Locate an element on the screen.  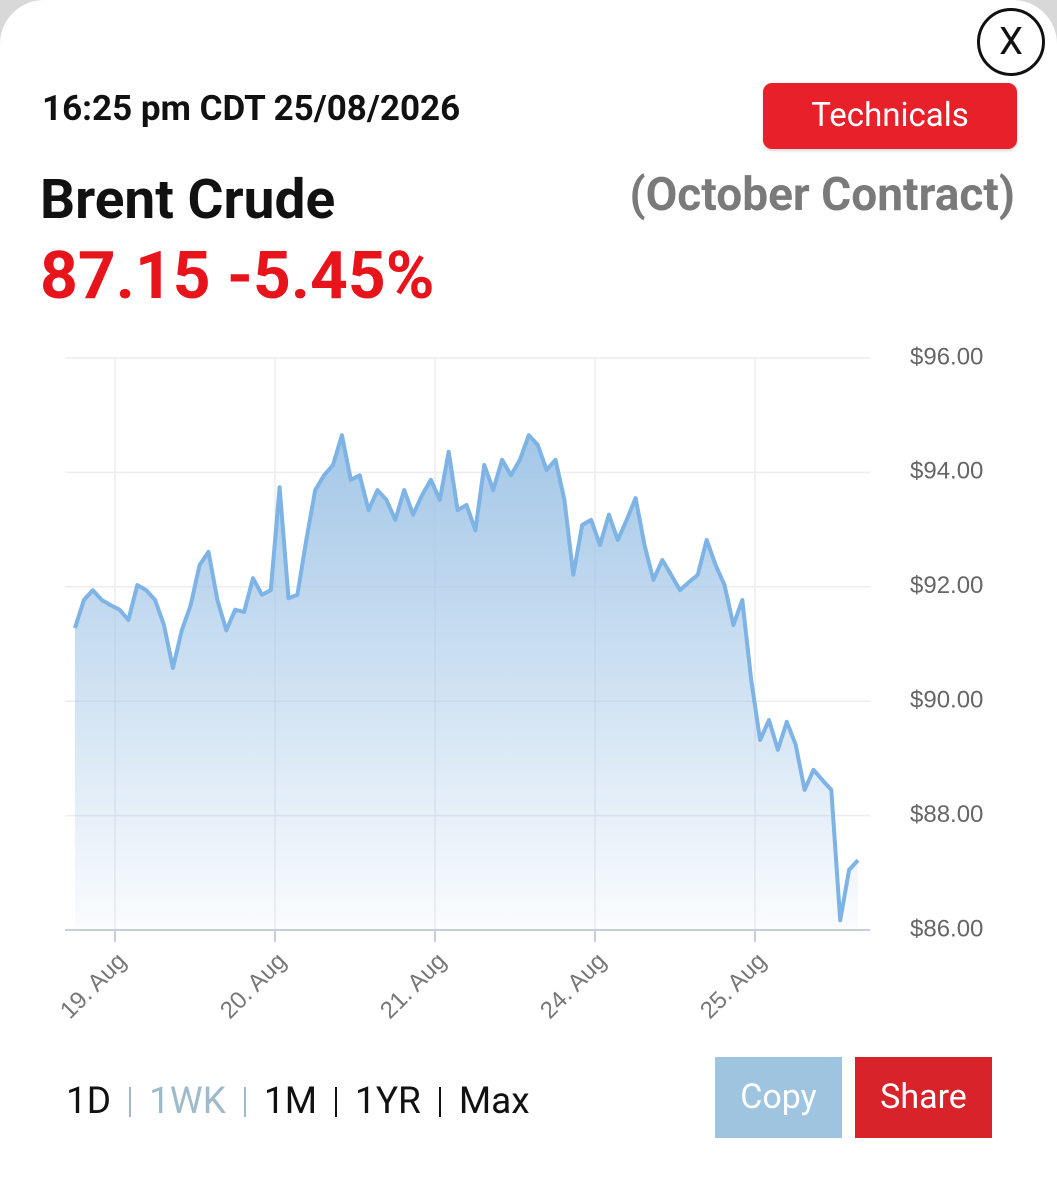
y-tick-label: $92.00 is located at coordinates (946, 585).